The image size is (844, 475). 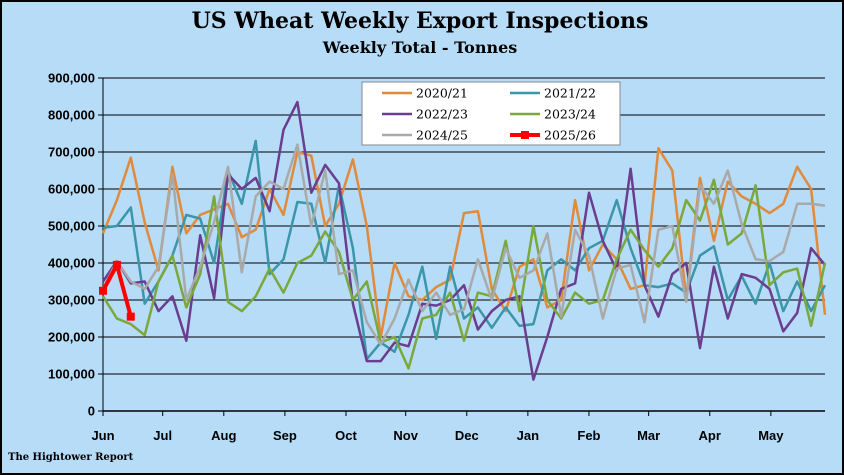 What do you see at coordinates (71, 189) in the screenshot?
I see `y-tick-label: 600,000` at bounding box center [71, 189].